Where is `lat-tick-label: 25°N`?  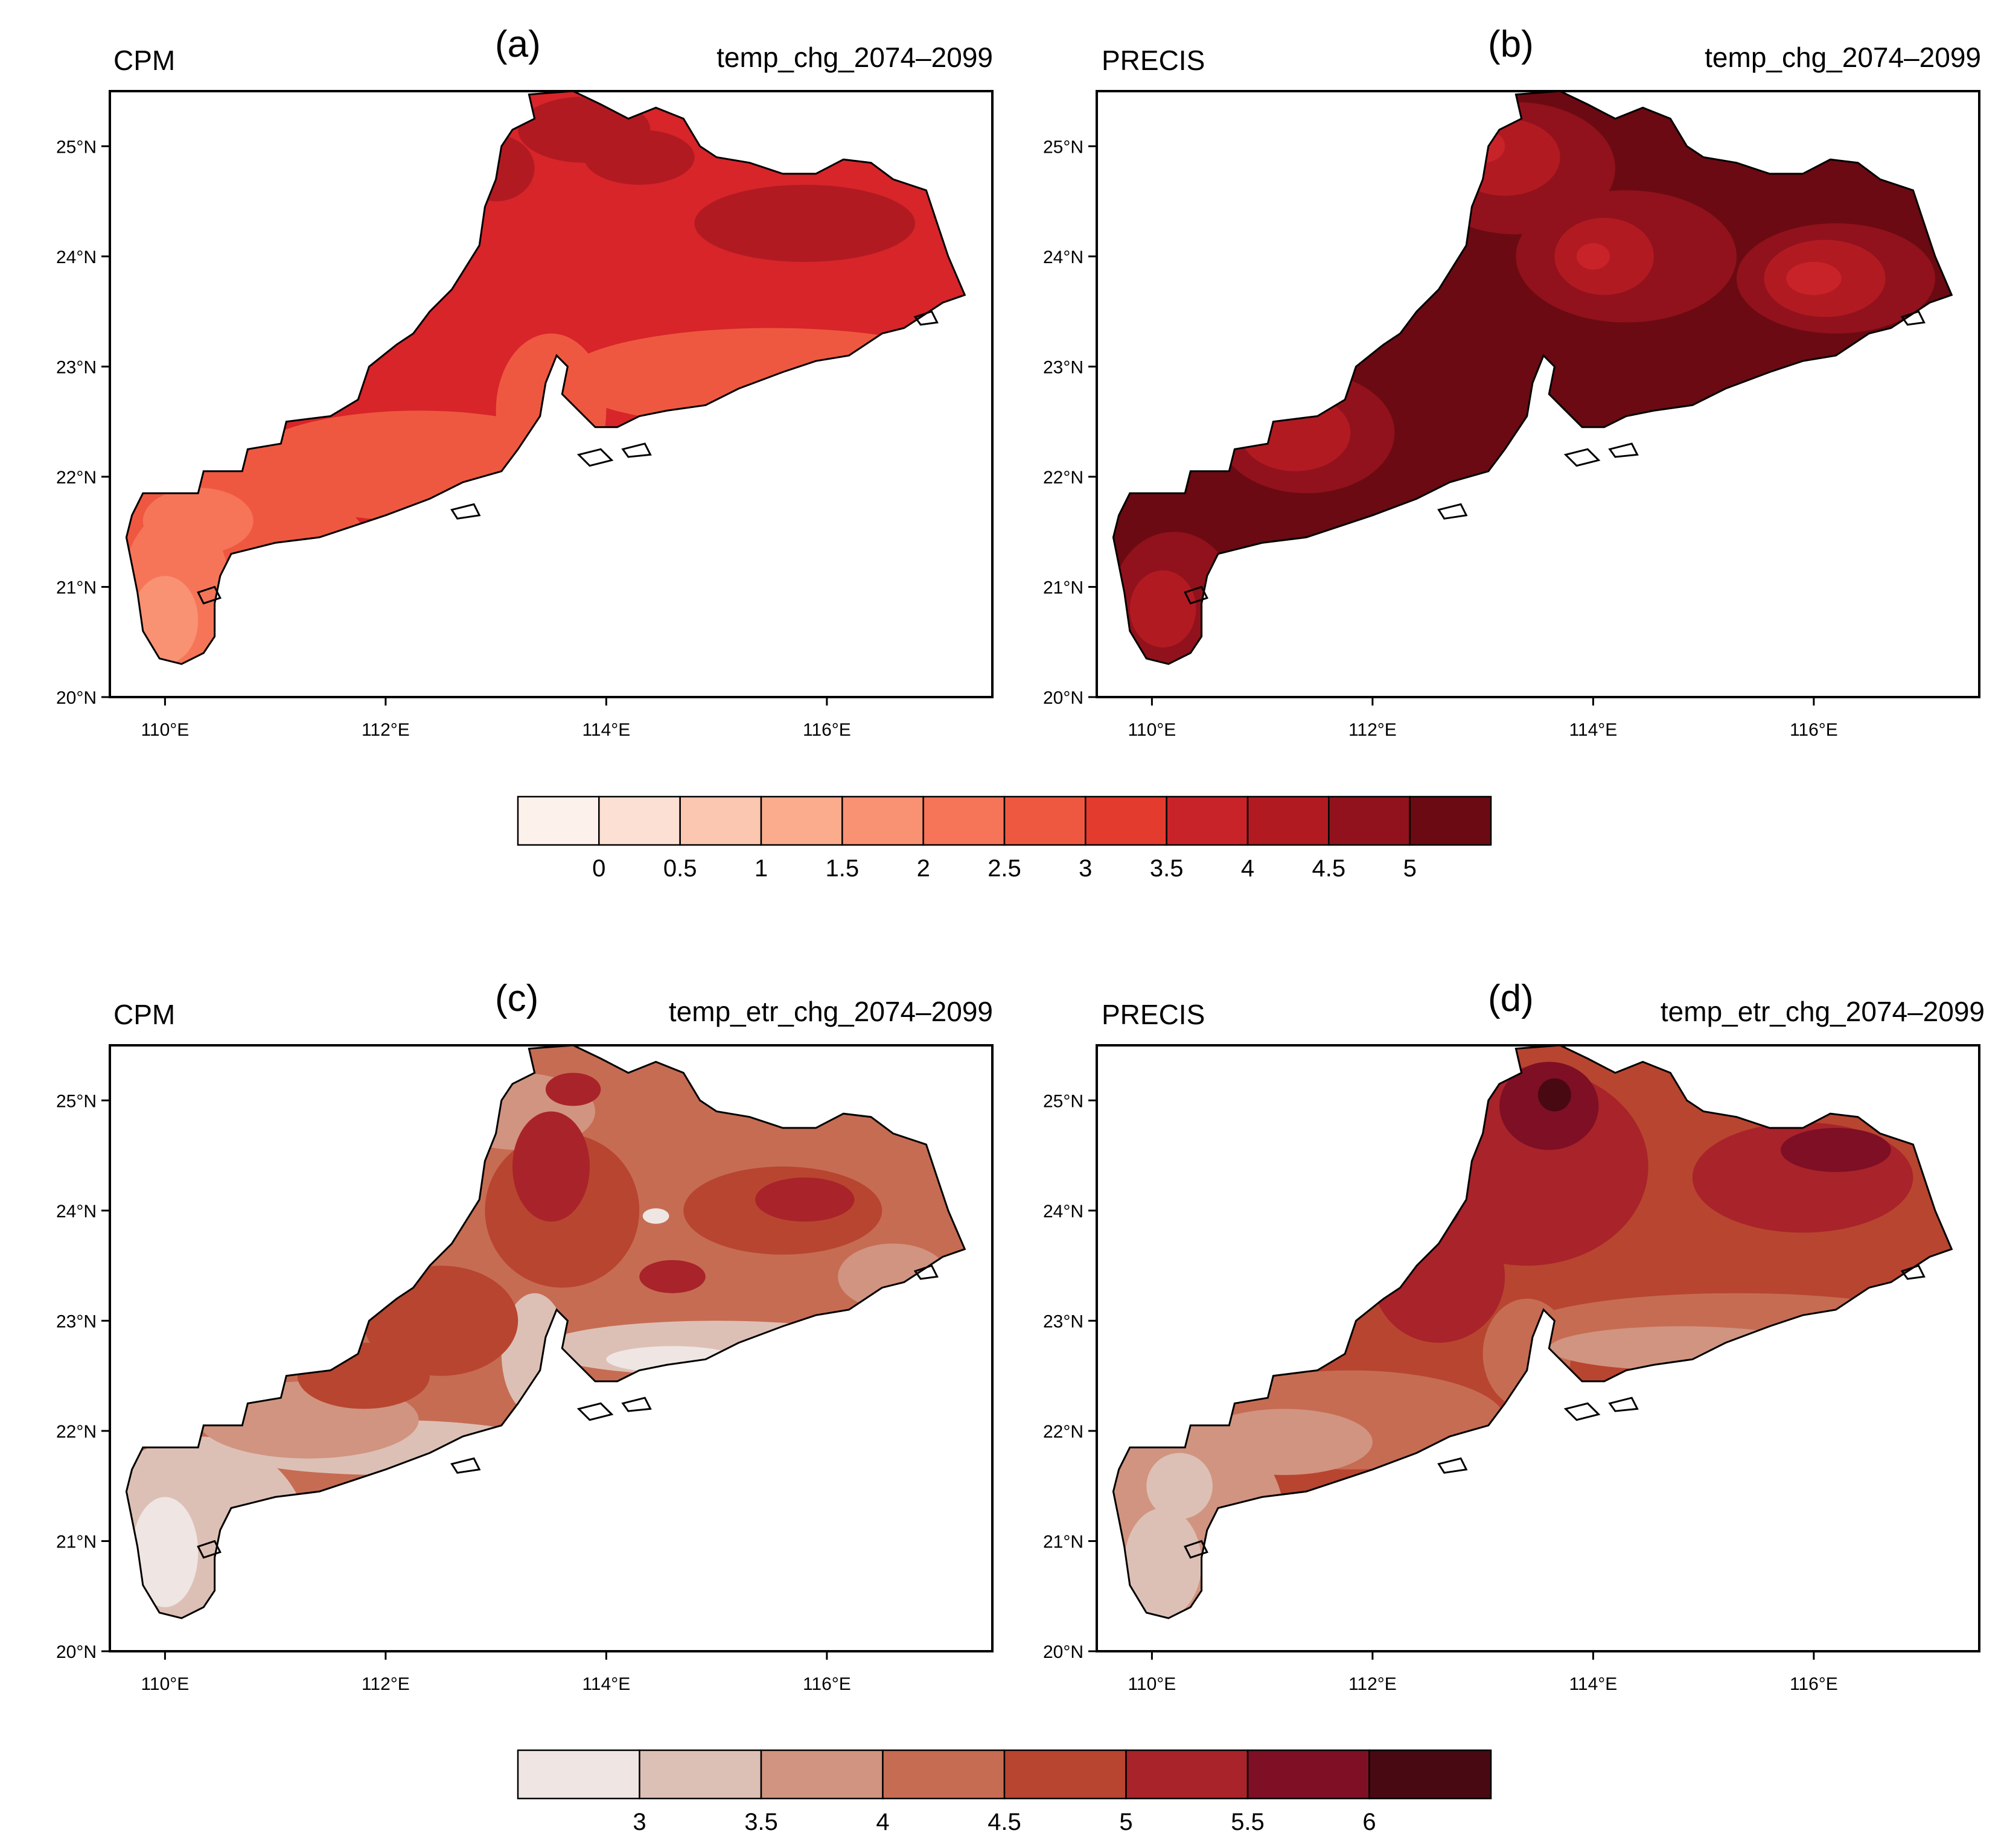 lat-tick-label: 25°N is located at coordinates (76, 1101).